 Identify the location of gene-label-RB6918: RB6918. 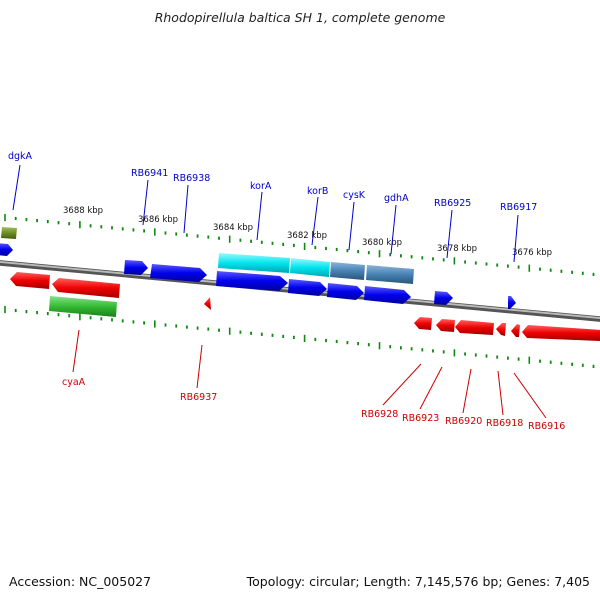
(504, 423).